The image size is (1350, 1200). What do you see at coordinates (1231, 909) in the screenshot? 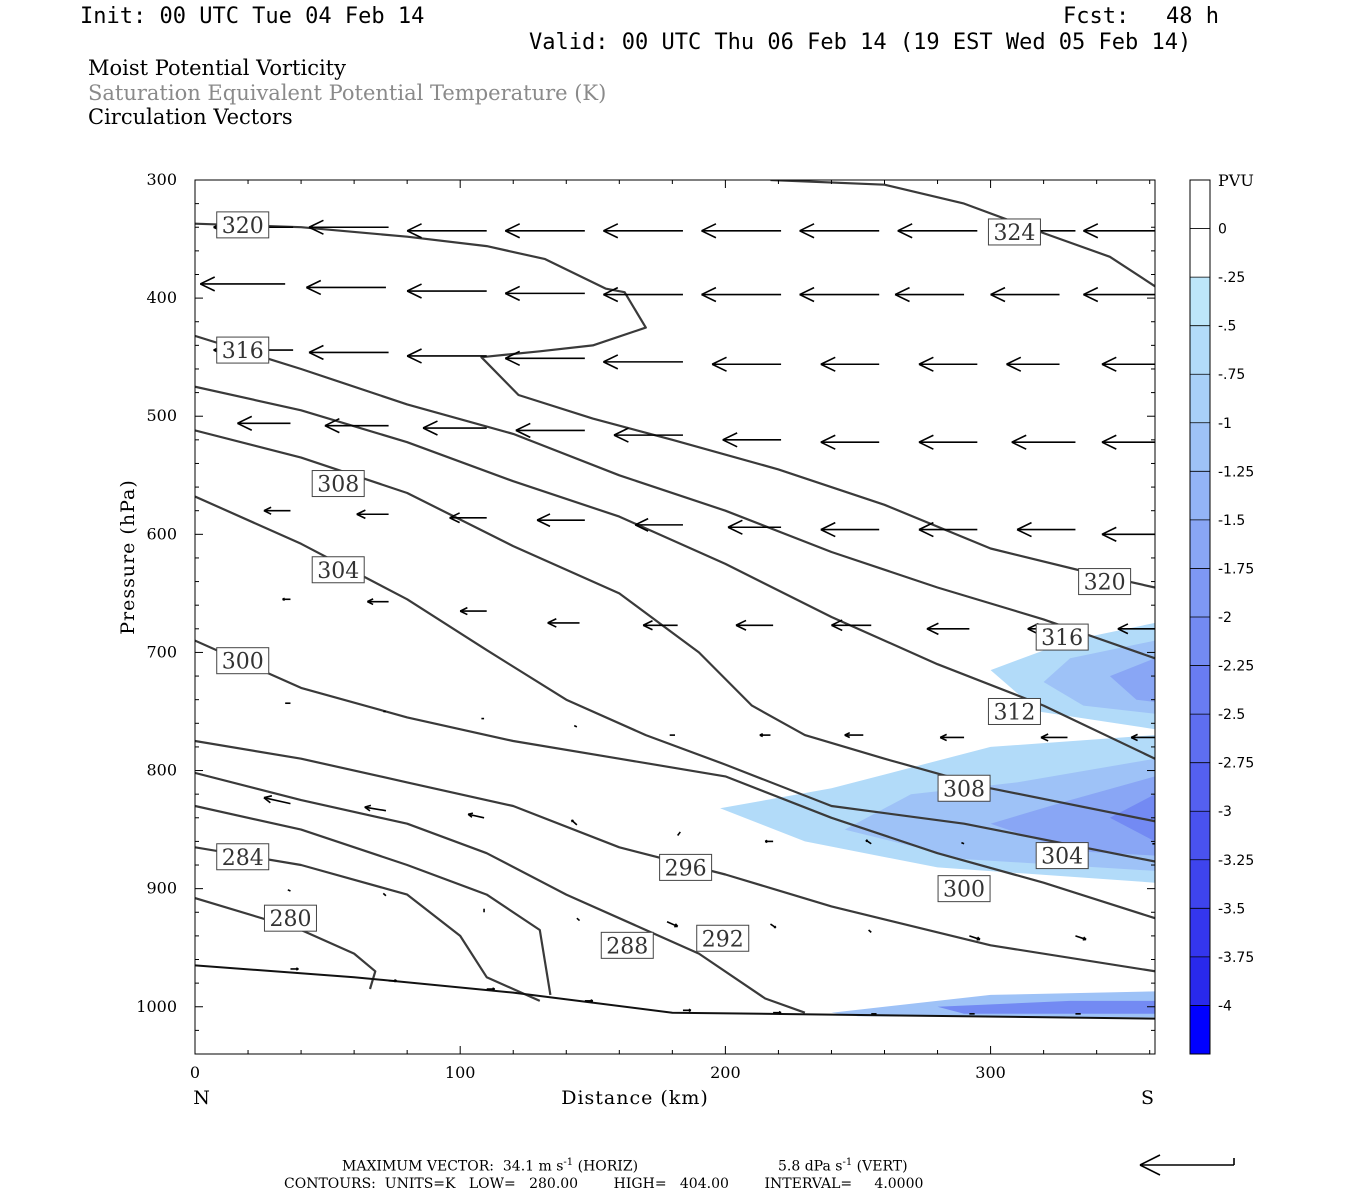
I see `colorbar-label-14: -3.5` at bounding box center [1231, 909].